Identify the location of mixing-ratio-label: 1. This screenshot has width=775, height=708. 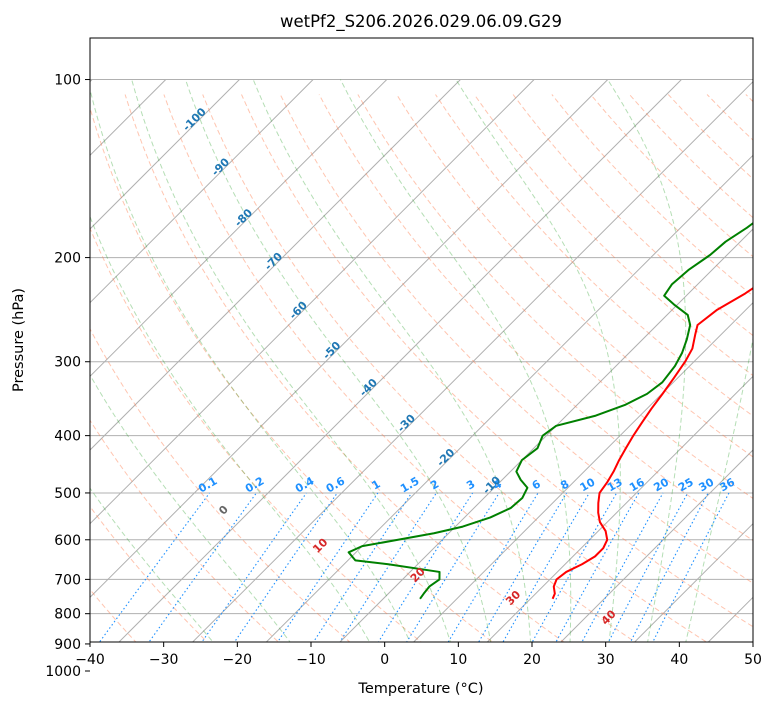
(376, 484).